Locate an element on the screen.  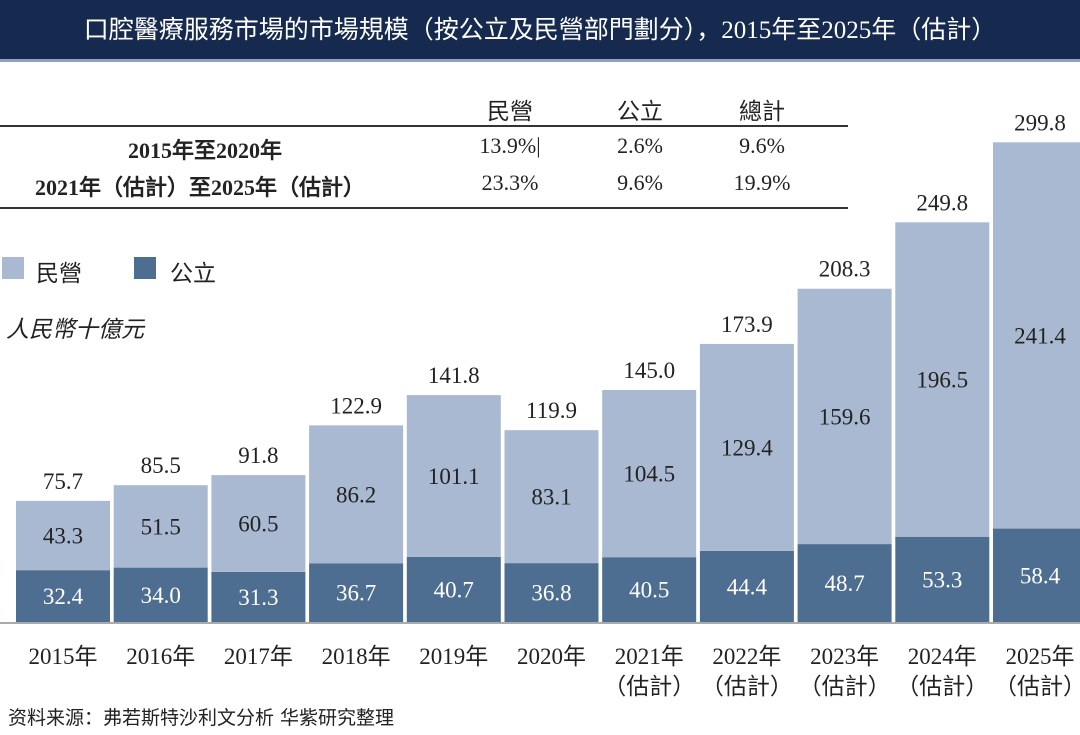
x-tick-label: 2015年 is located at coordinates (63, 656).